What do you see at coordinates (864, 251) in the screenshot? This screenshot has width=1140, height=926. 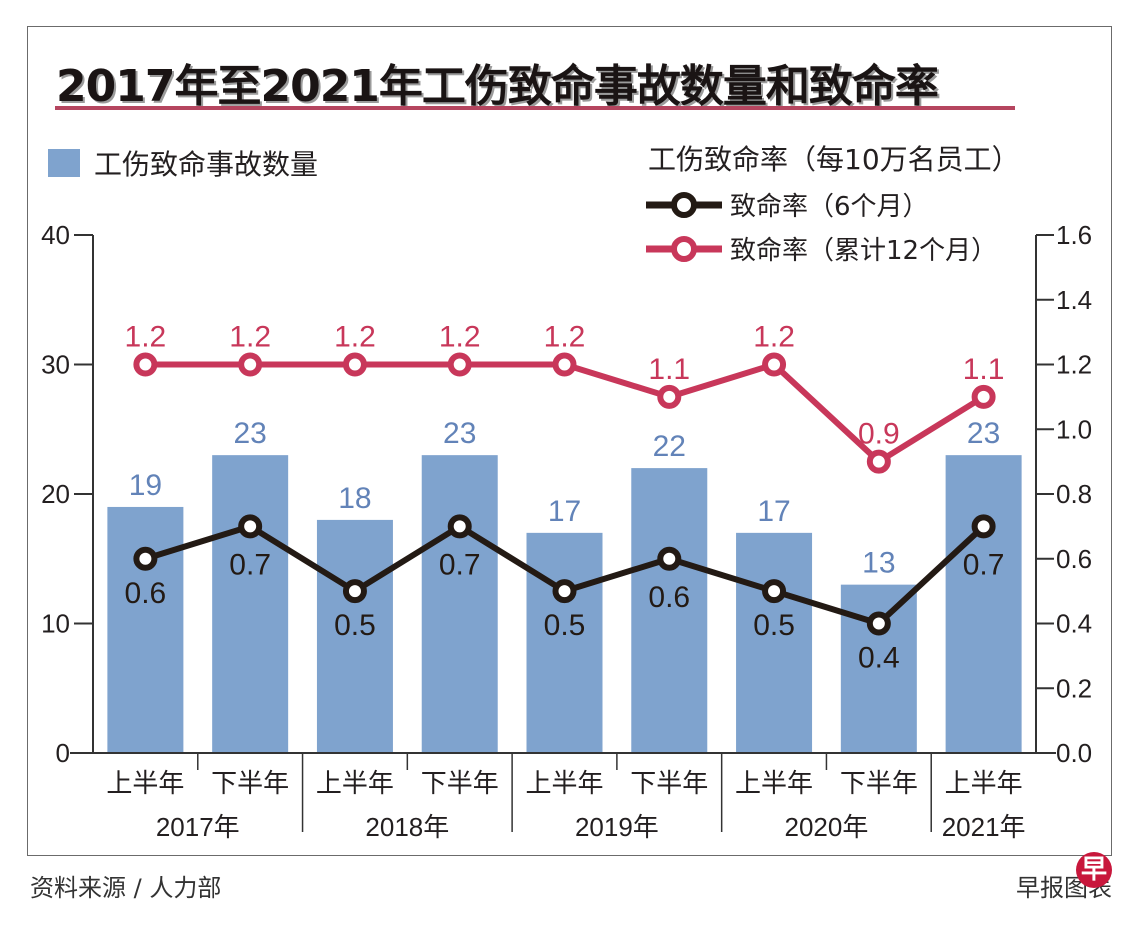 I see `legend-line-12m-label: 致命率（累计12个月）` at bounding box center [864, 251].